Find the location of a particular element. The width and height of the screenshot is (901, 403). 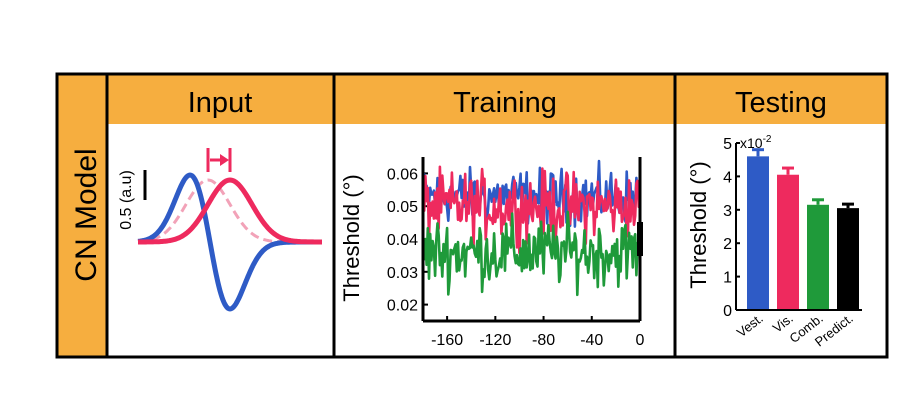

input-visual-faded-line is located at coordinates (229, 211).